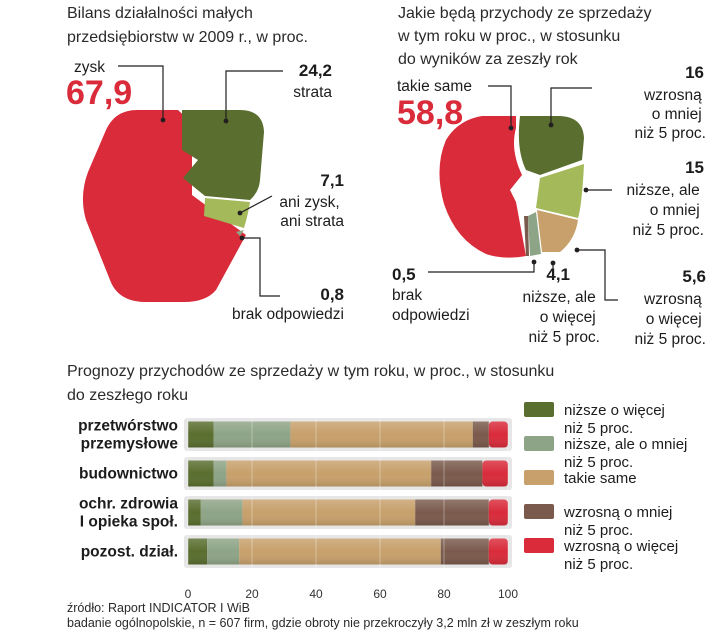  I want to click on pie2-value-no-answer: 0,5, so click(404, 274).